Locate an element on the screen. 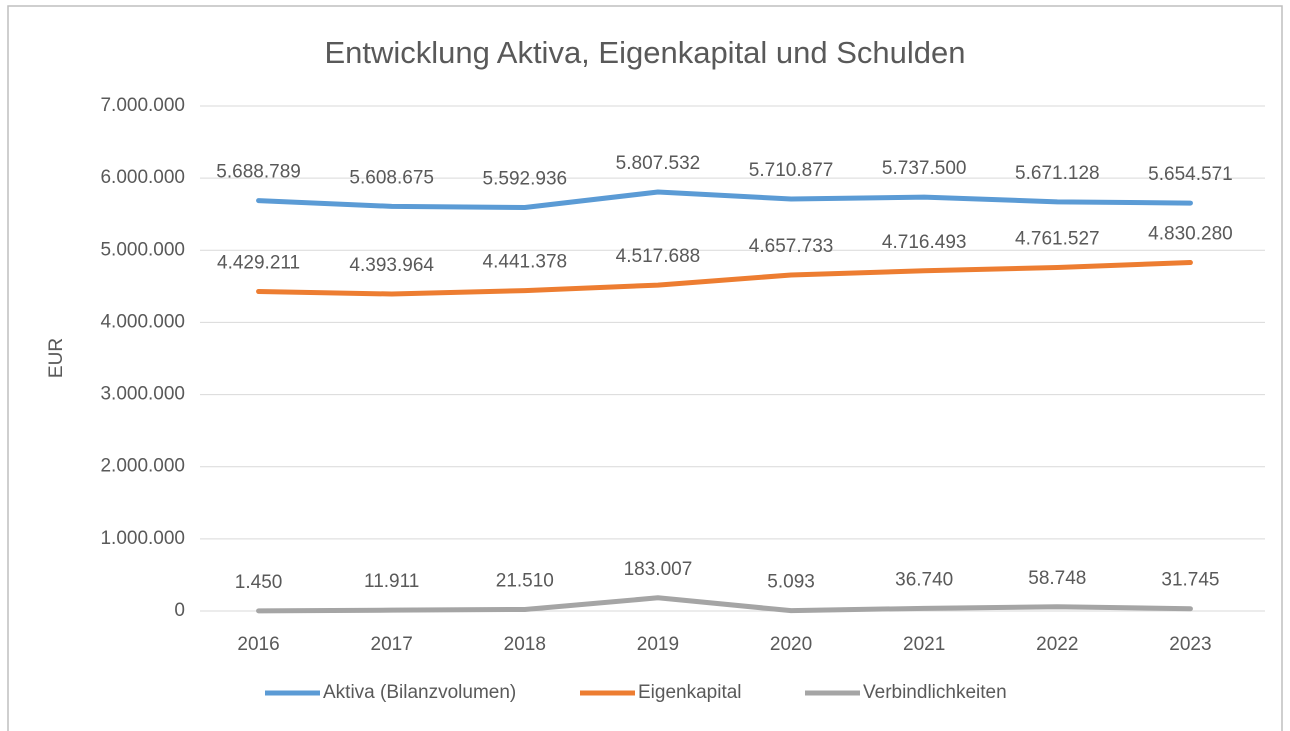  data-label: 5.688.789 is located at coordinates (258, 172).